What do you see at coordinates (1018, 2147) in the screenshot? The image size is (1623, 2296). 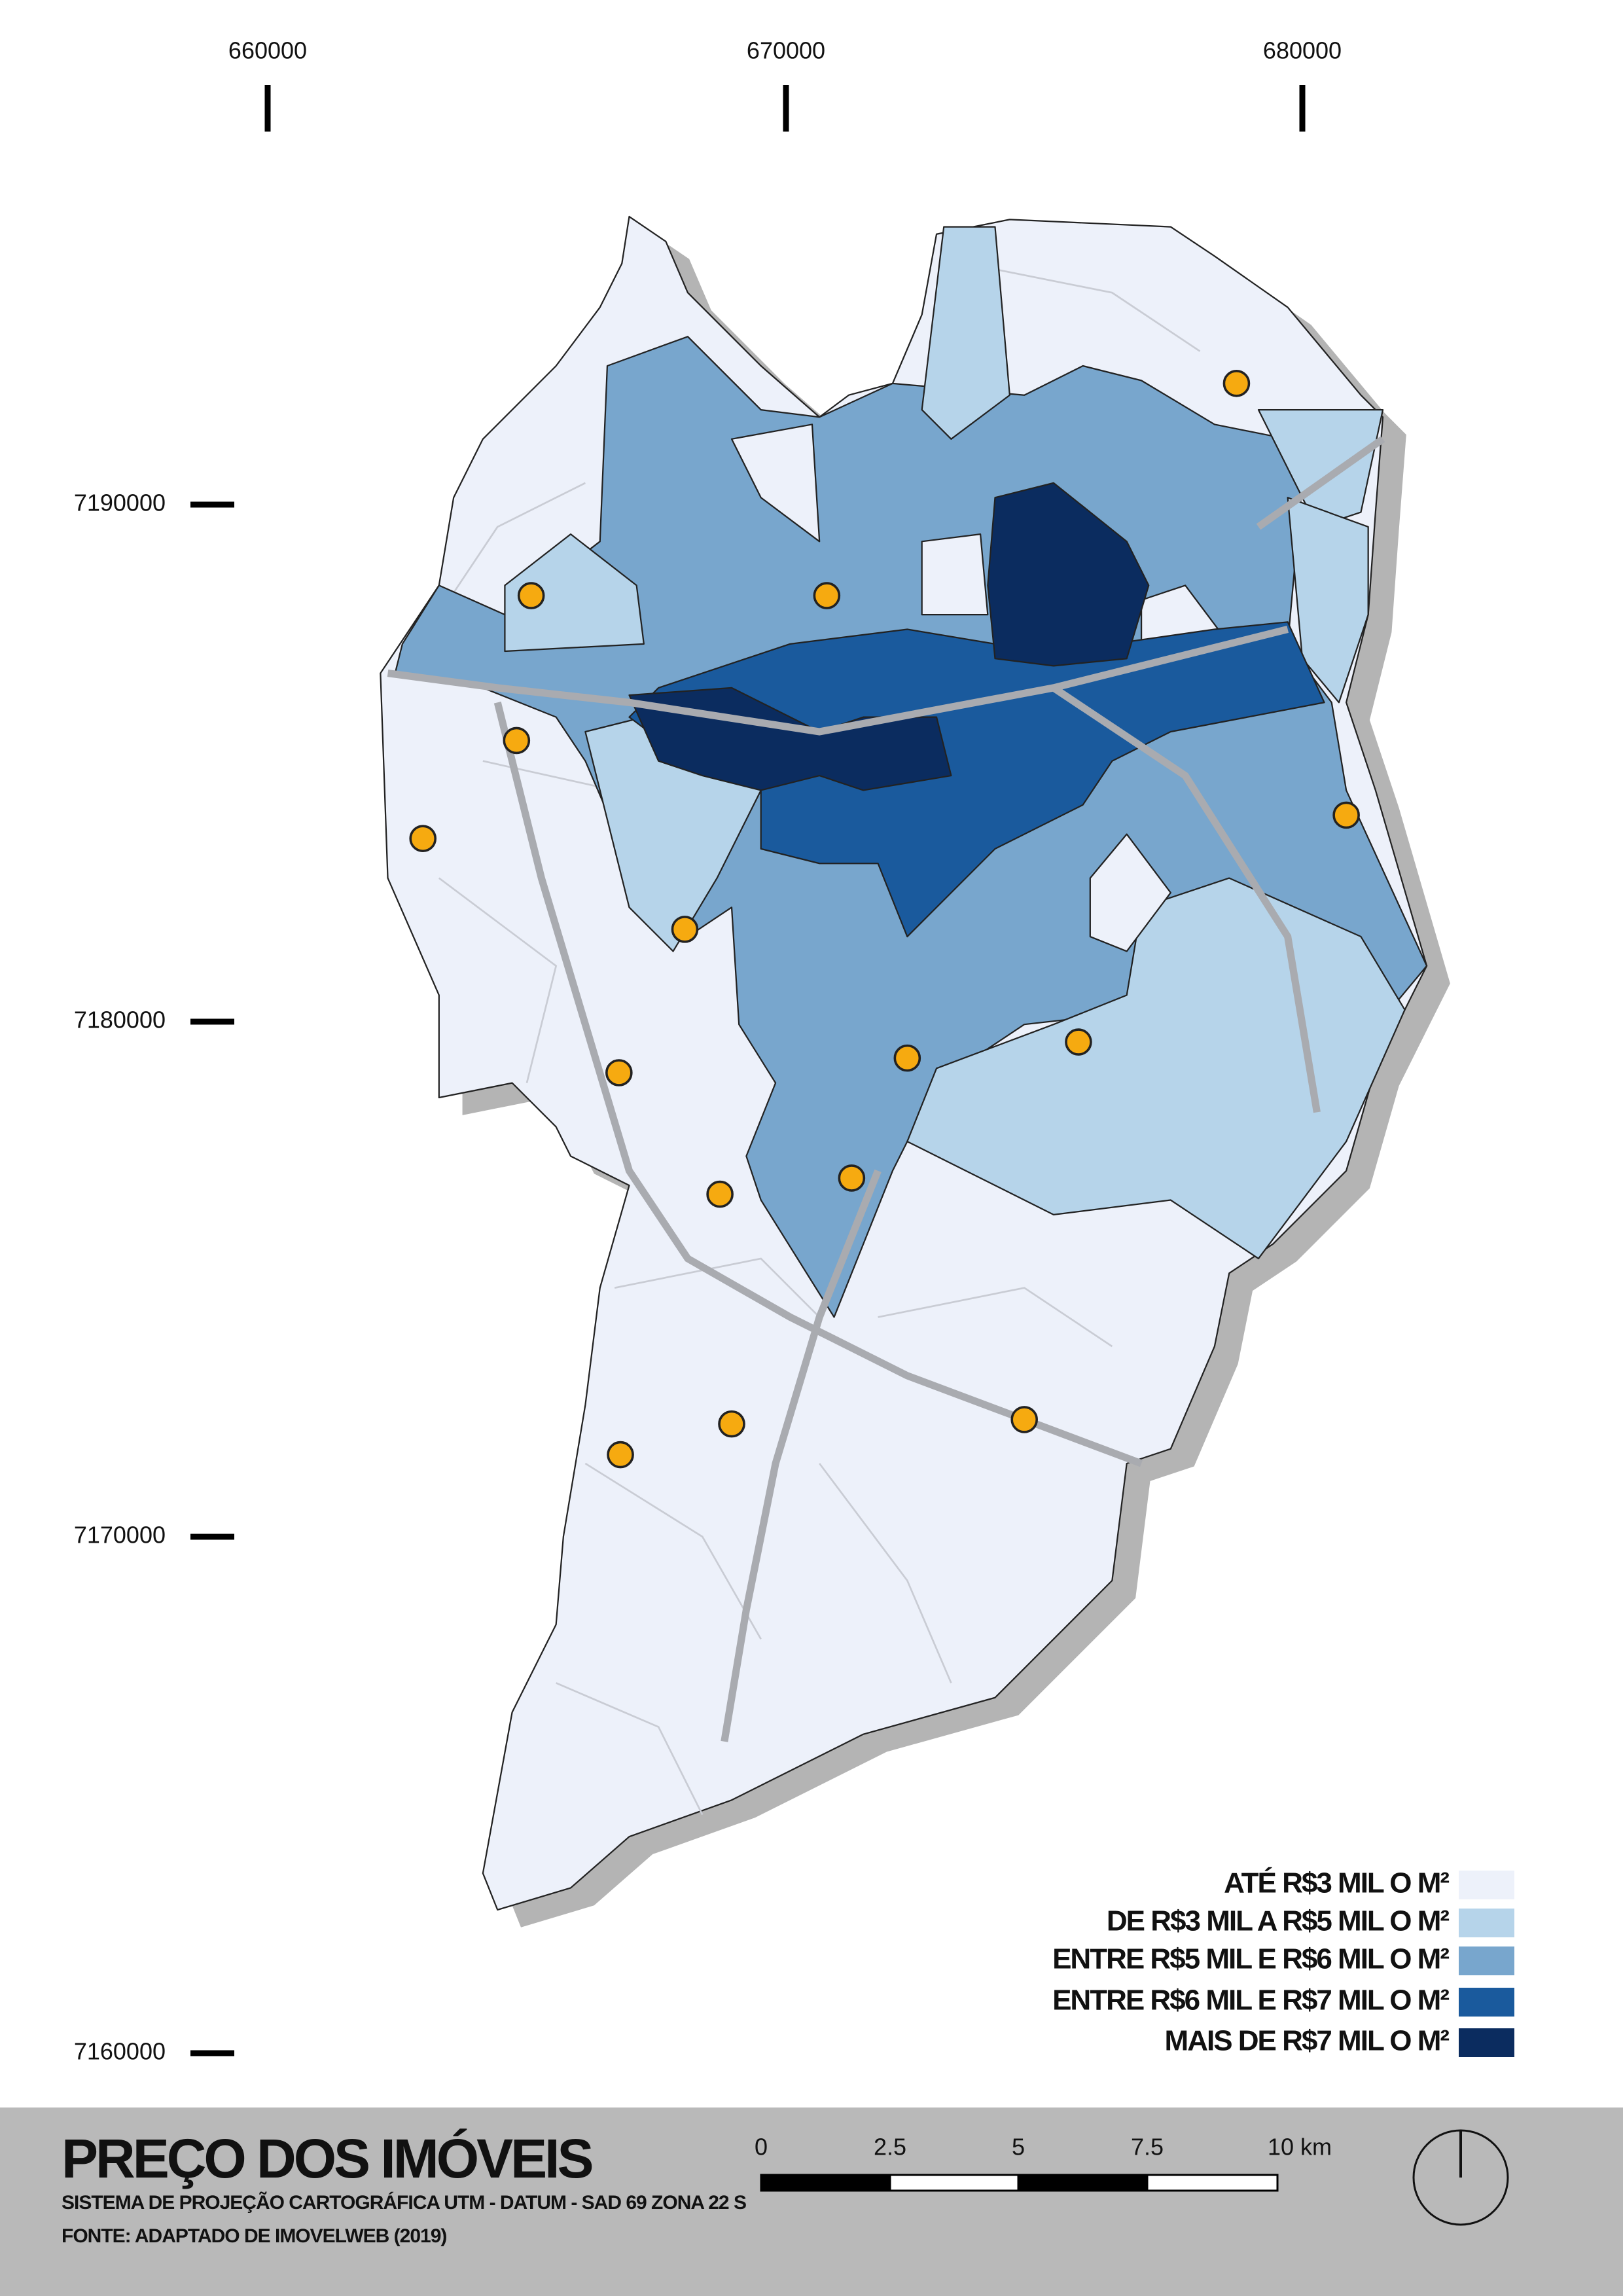 I see `scale-label: 5` at bounding box center [1018, 2147].